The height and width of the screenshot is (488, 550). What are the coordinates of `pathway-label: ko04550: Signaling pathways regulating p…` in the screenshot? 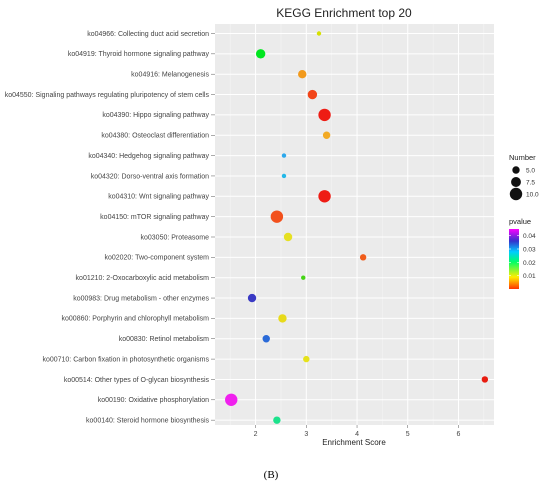 It's located at (107, 95).